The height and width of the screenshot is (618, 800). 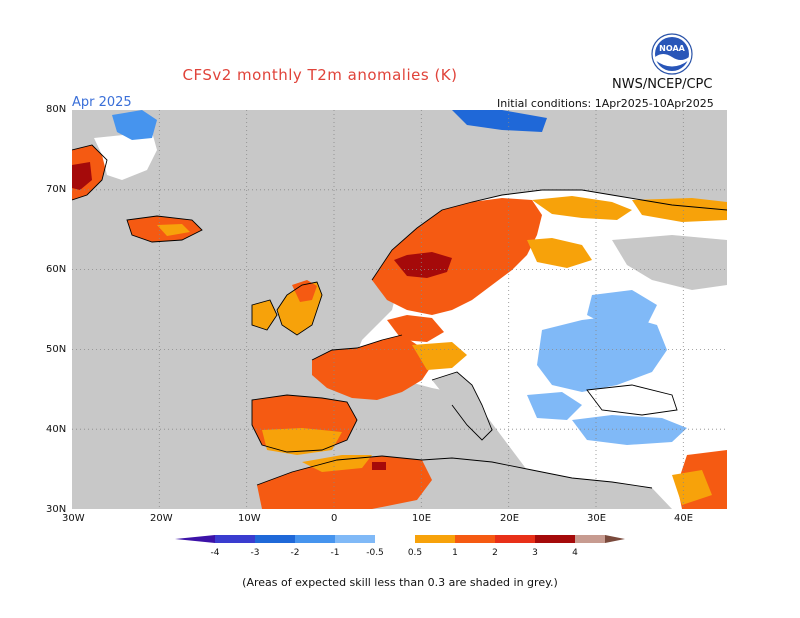 What do you see at coordinates (632, 400) in the screenshot?
I see `black-sea-neutral` at bounding box center [632, 400].